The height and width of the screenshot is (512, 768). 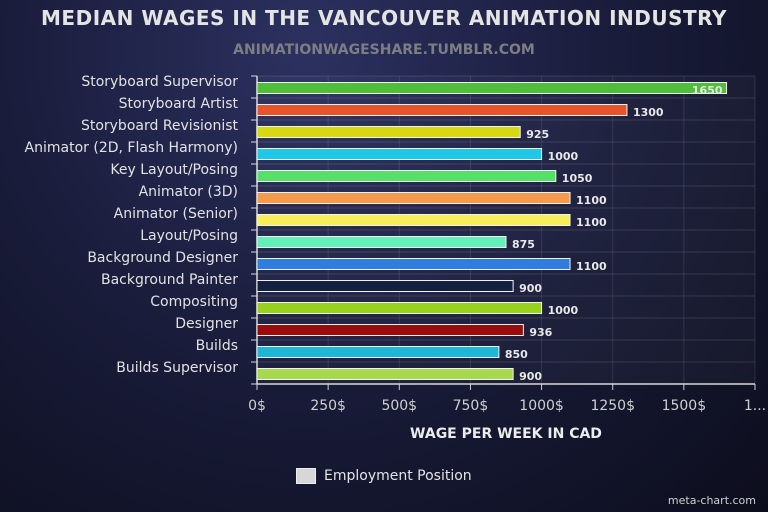 I want to click on category-label: Key Layout/Posing, so click(x=174, y=170).